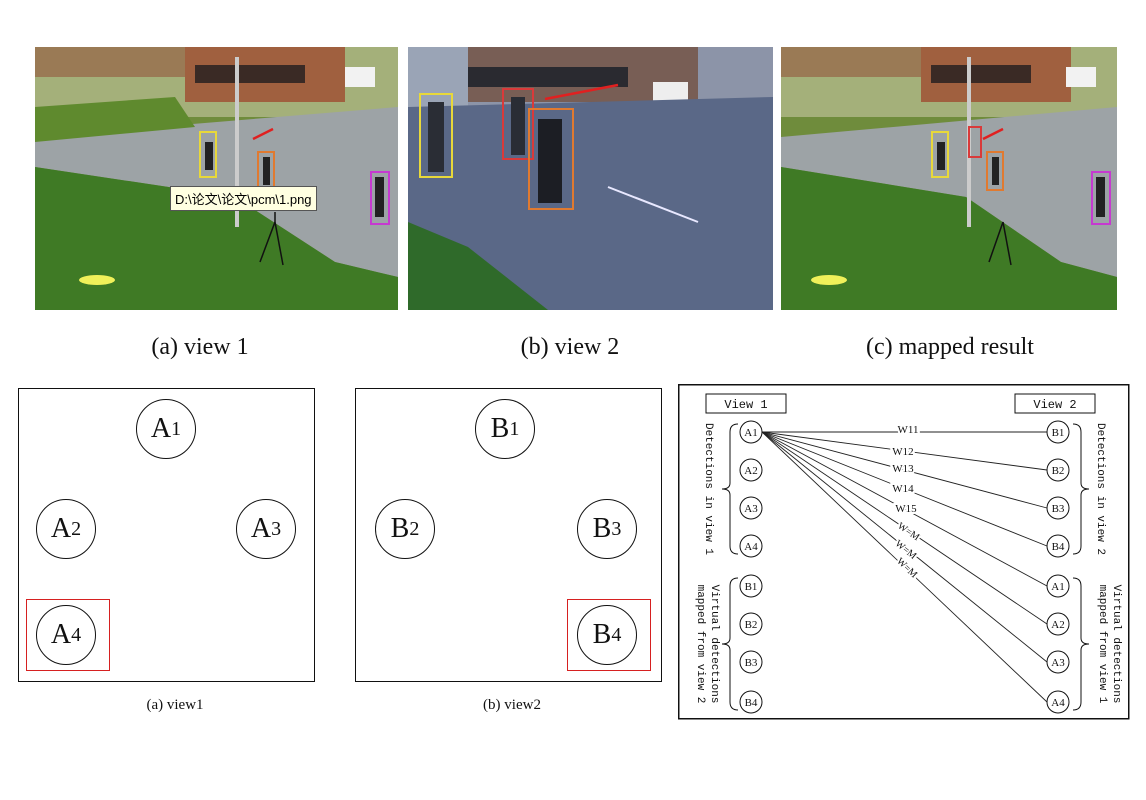  Describe the element at coordinates (1081, 489) in the screenshot. I see `right-top-brace` at that location.